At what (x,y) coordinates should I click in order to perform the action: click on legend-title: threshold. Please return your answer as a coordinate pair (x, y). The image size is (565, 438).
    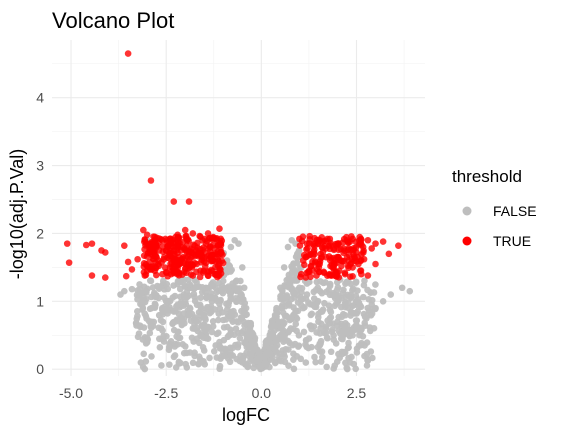
    Looking at the image, I should click on (487, 176).